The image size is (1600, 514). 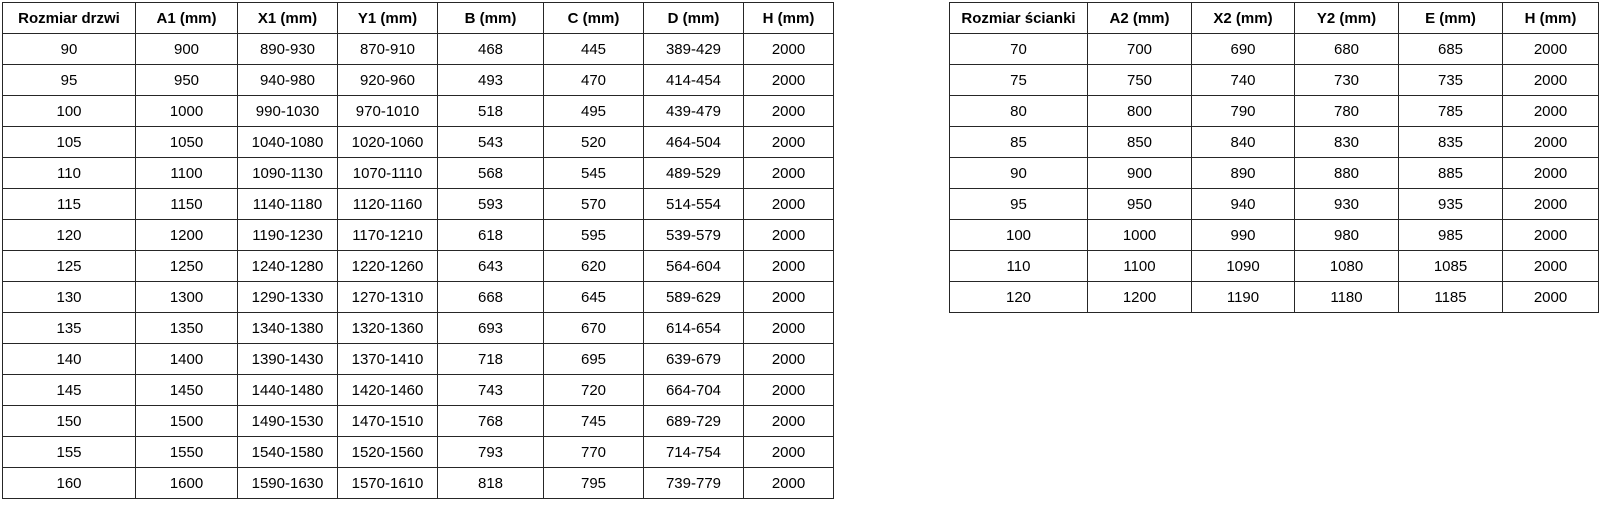 What do you see at coordinates (593, 204) in the screenshot?
I see `table-cell: 570` at bounding box center [593, 204].